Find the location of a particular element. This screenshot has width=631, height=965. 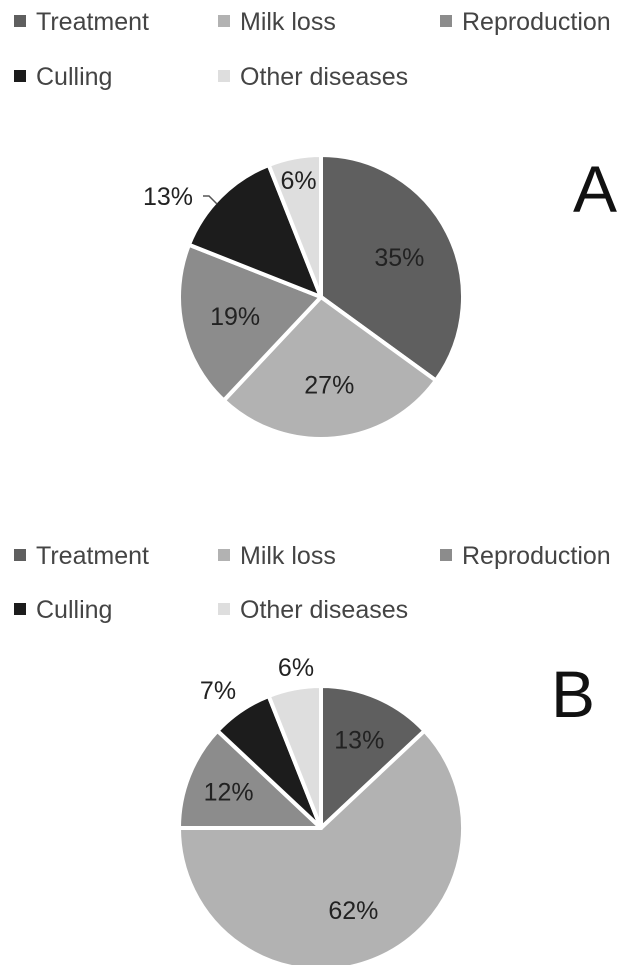

data-label-milk-loss: 27% is located at coordinates (329, 386).